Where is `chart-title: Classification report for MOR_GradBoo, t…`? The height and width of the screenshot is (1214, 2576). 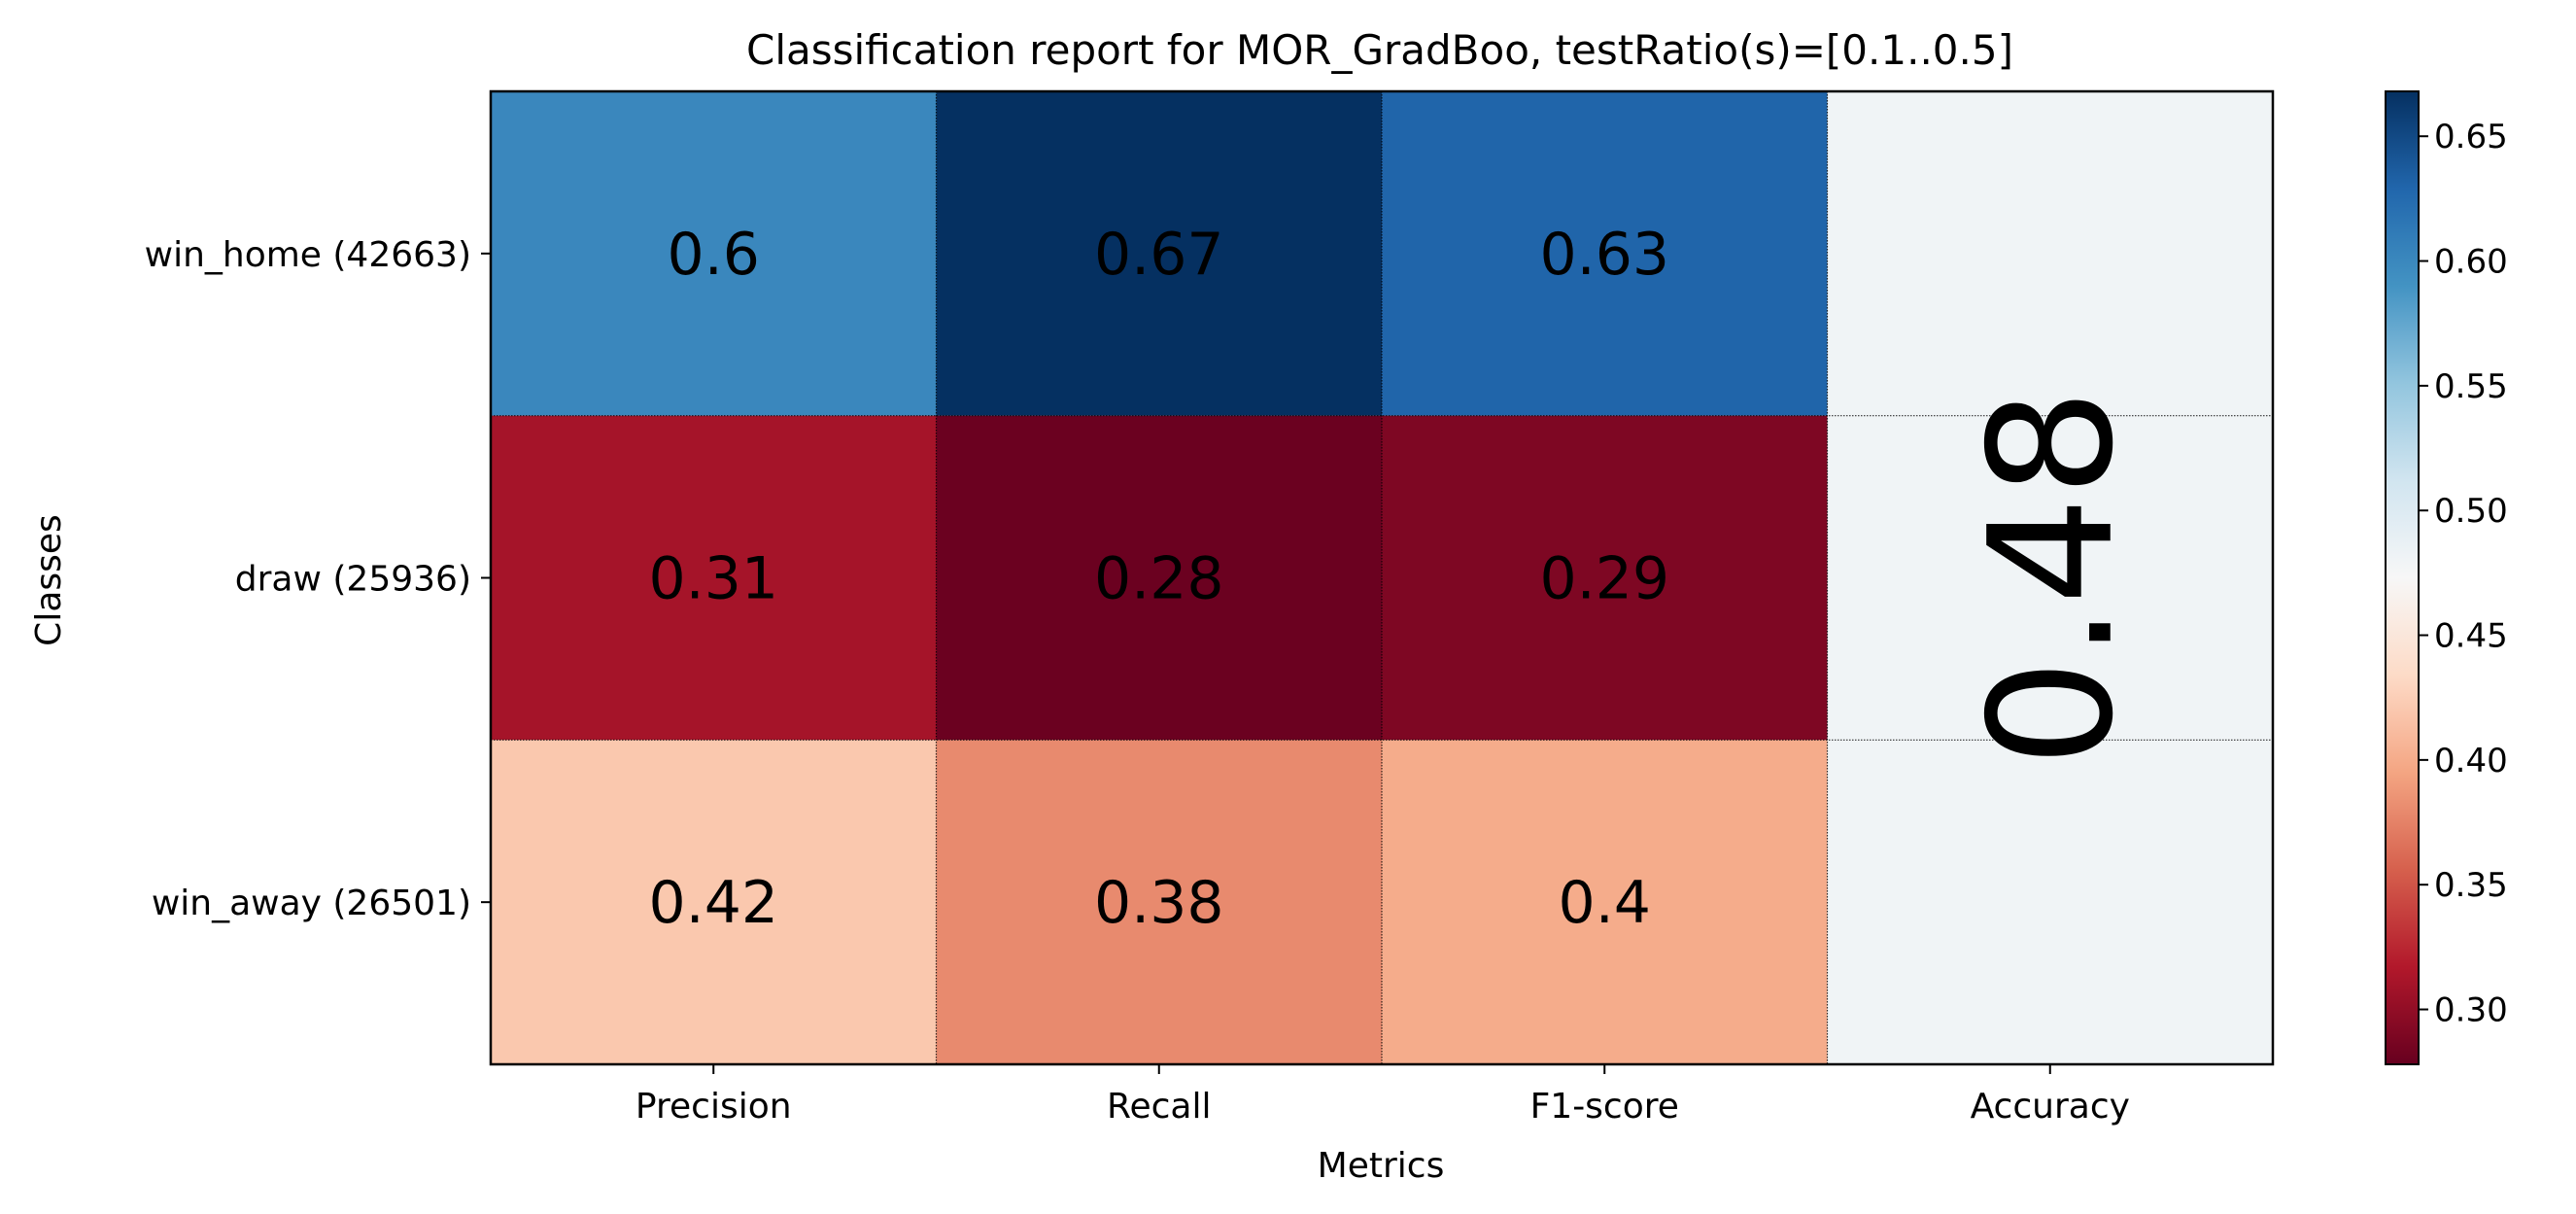 chart-title: Classification report for MOR_GradBoo, t… is located at coordinates (1380, 50).